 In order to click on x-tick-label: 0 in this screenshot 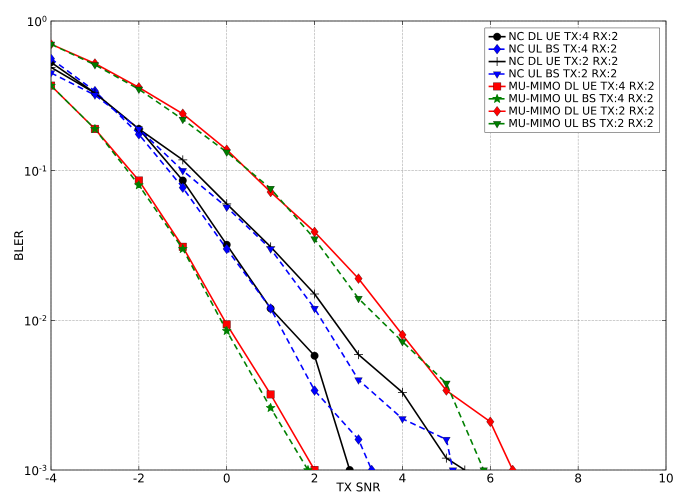, I will do `click(227, 478)`.